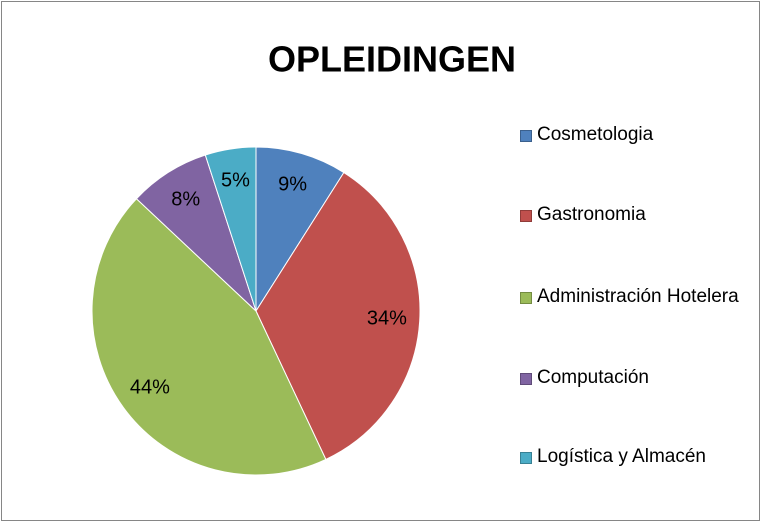 The height and width of the screenshot is (524, 763). I want to click on legend-item: Cosmetologia, so click(632, 135).